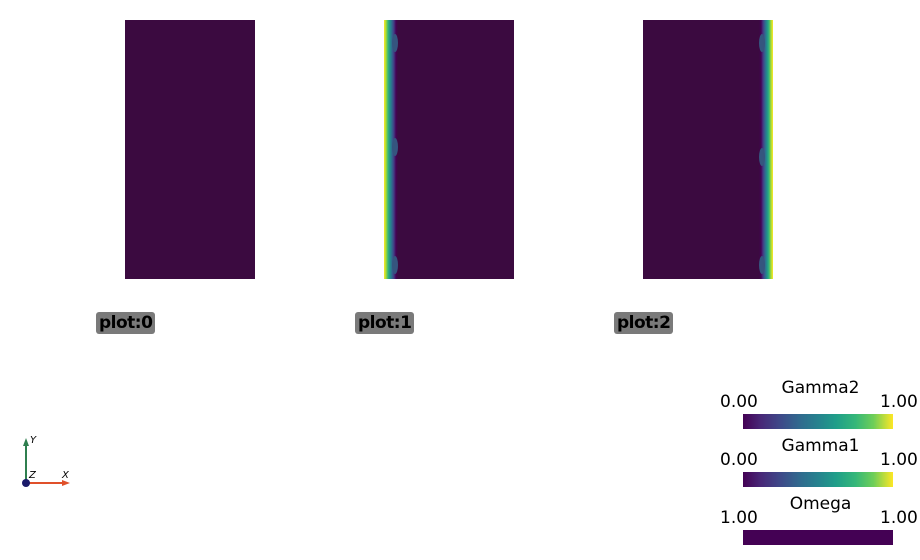 The height and width of the screenshot is (560, 920). I want to click on y-axis-label: Y, so click(33, 440).